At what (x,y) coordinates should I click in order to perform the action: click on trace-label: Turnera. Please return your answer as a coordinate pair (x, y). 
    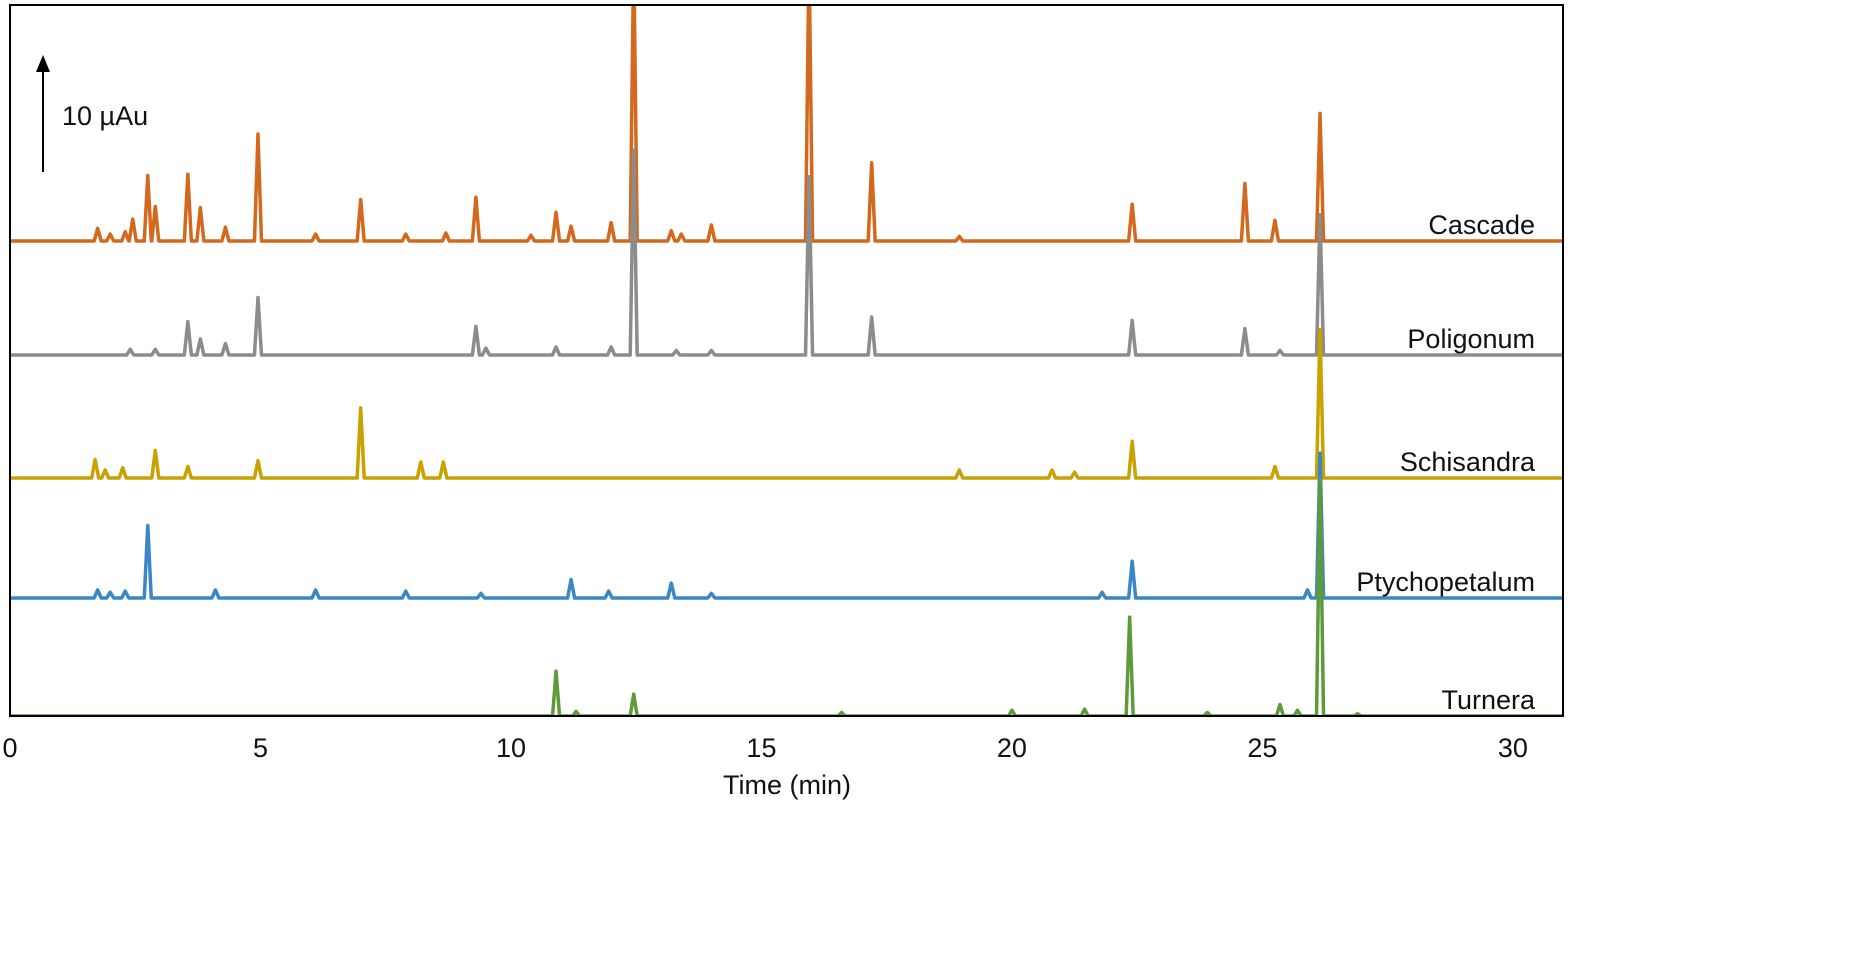
    Looking at the image, I should click on (1488, 700).